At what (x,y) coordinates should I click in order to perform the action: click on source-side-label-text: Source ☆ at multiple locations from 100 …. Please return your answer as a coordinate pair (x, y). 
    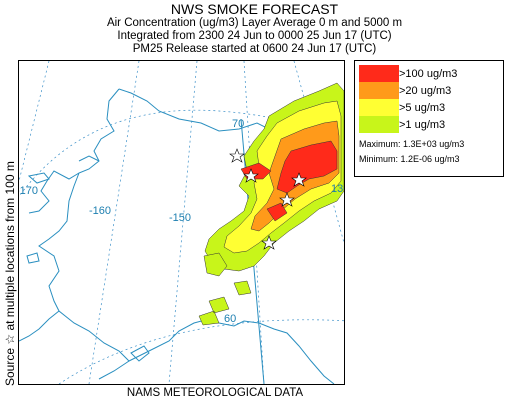
    Looking at the image, I should click on (10, 273).